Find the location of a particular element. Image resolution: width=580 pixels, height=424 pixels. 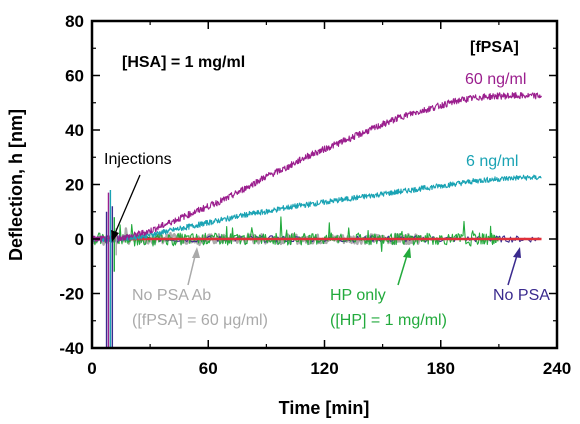

hsa-annotation: [HSA] = 1 mg/ml is located at coordinates (183, 62).